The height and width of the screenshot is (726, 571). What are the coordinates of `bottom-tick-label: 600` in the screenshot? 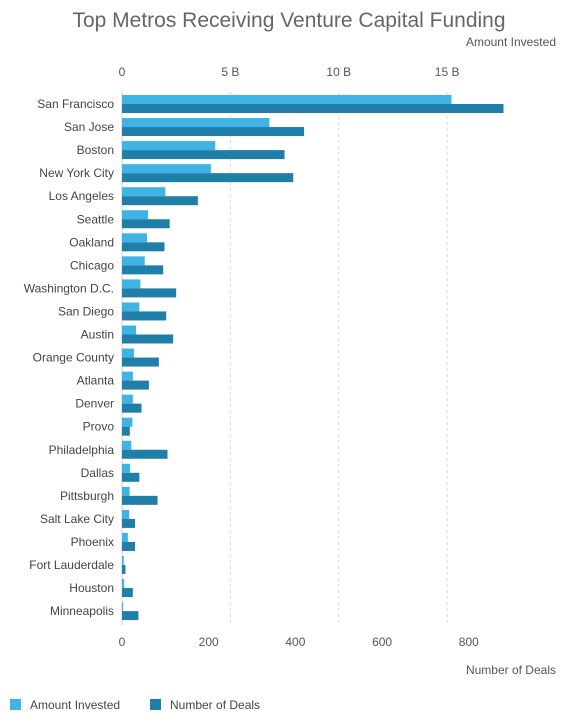 It's located at (382, 642).